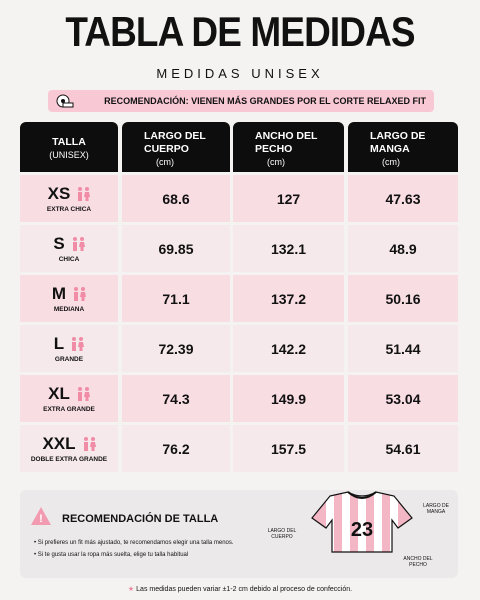 This screenshot has width=480, height=600. What do you see at coordinates (176, 198) in the screenshot?
I see `measure-cell: 68.6` at bounding box center [176, 198].